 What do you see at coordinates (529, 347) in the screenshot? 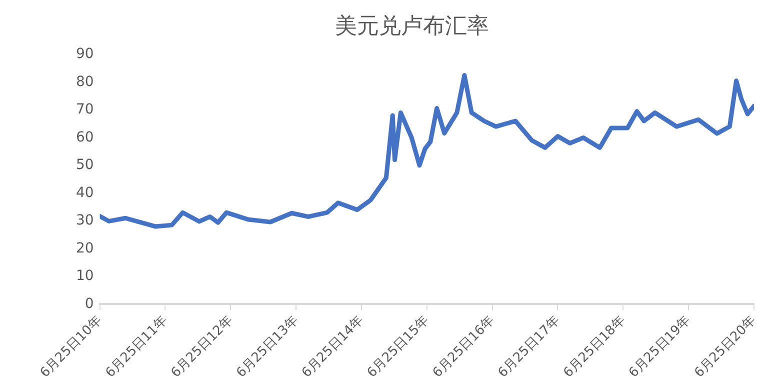
I see `x-tick-label: 6月25日17年` at bounding box center [529, 347].